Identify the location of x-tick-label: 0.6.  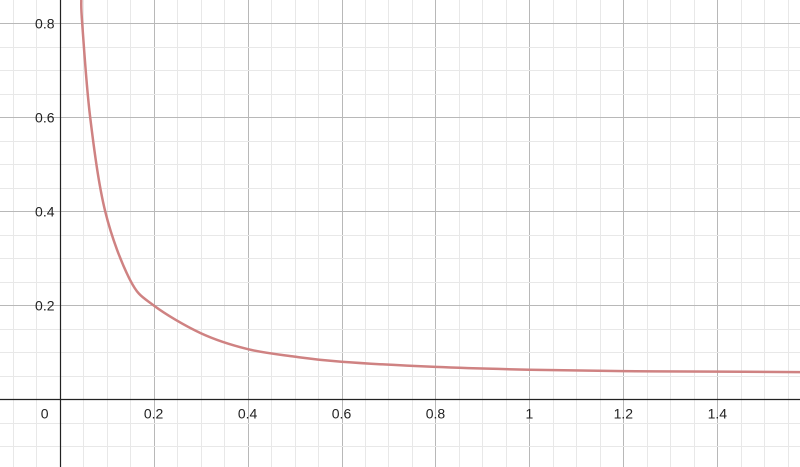
(342, 414).